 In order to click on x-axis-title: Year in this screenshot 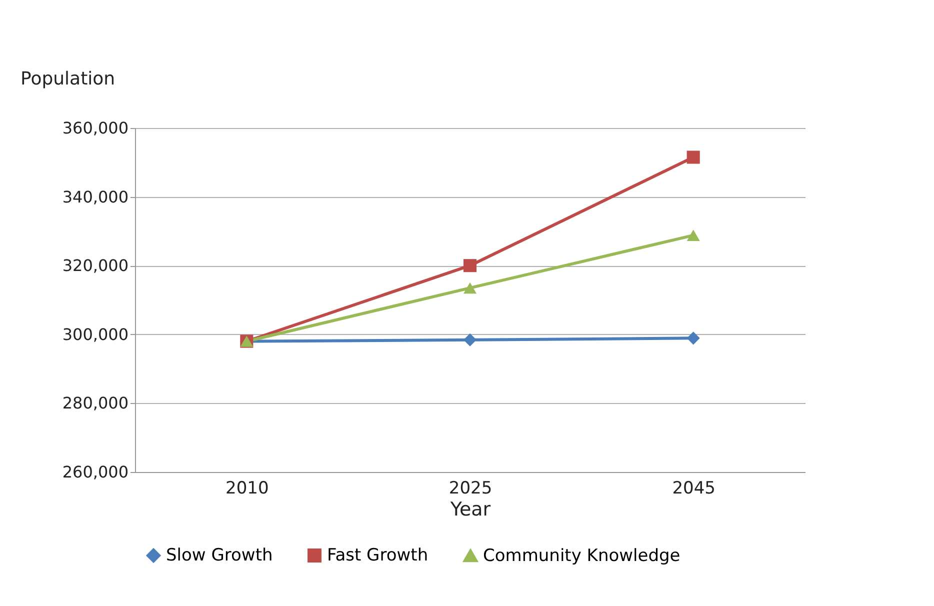, I will do `click(470, 509)`.